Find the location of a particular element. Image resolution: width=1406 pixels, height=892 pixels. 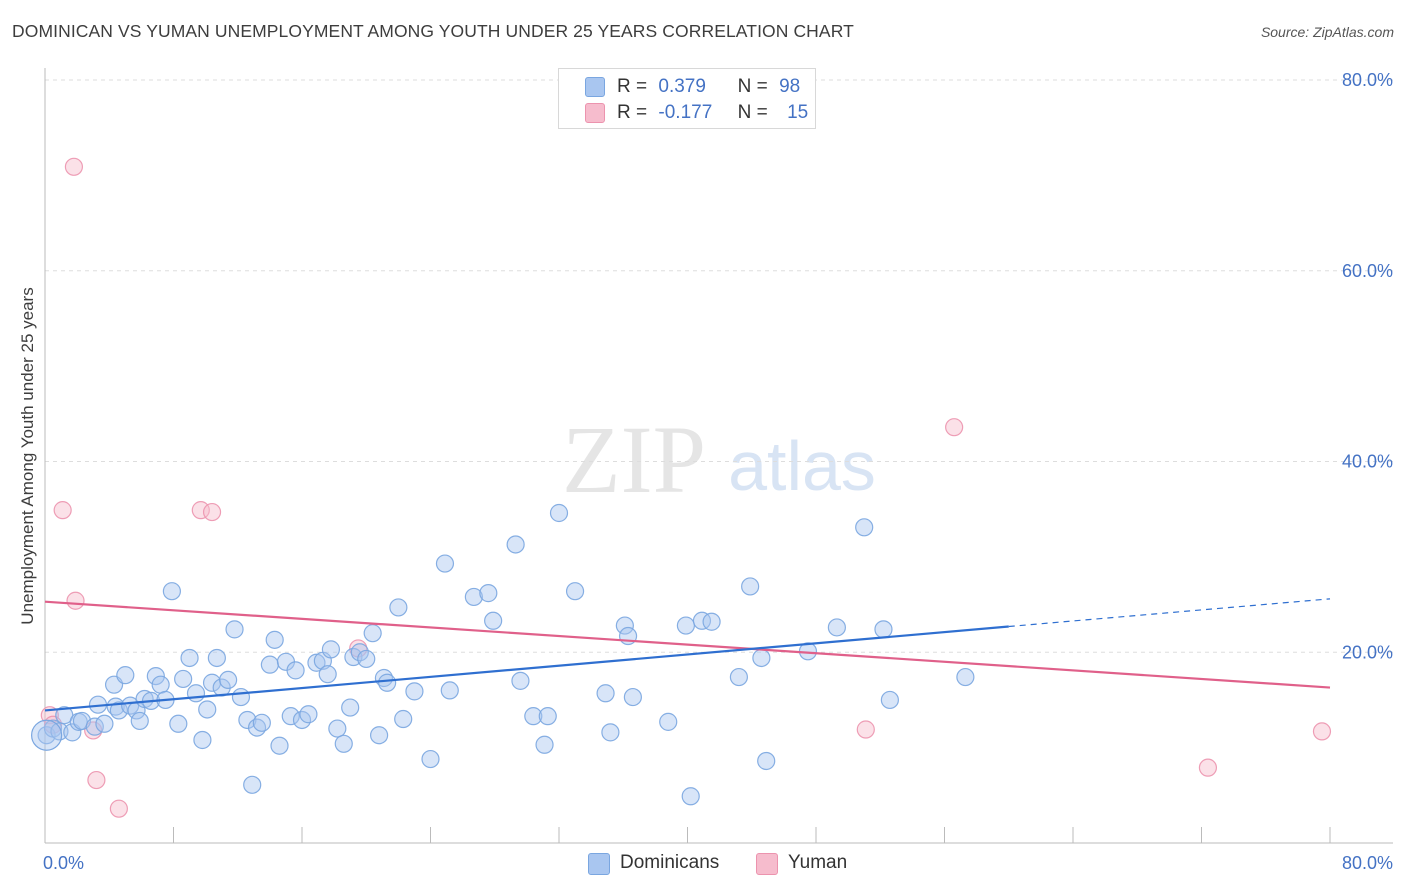

y-tick-label: 60.0% is located at coordinates (1367, 271).